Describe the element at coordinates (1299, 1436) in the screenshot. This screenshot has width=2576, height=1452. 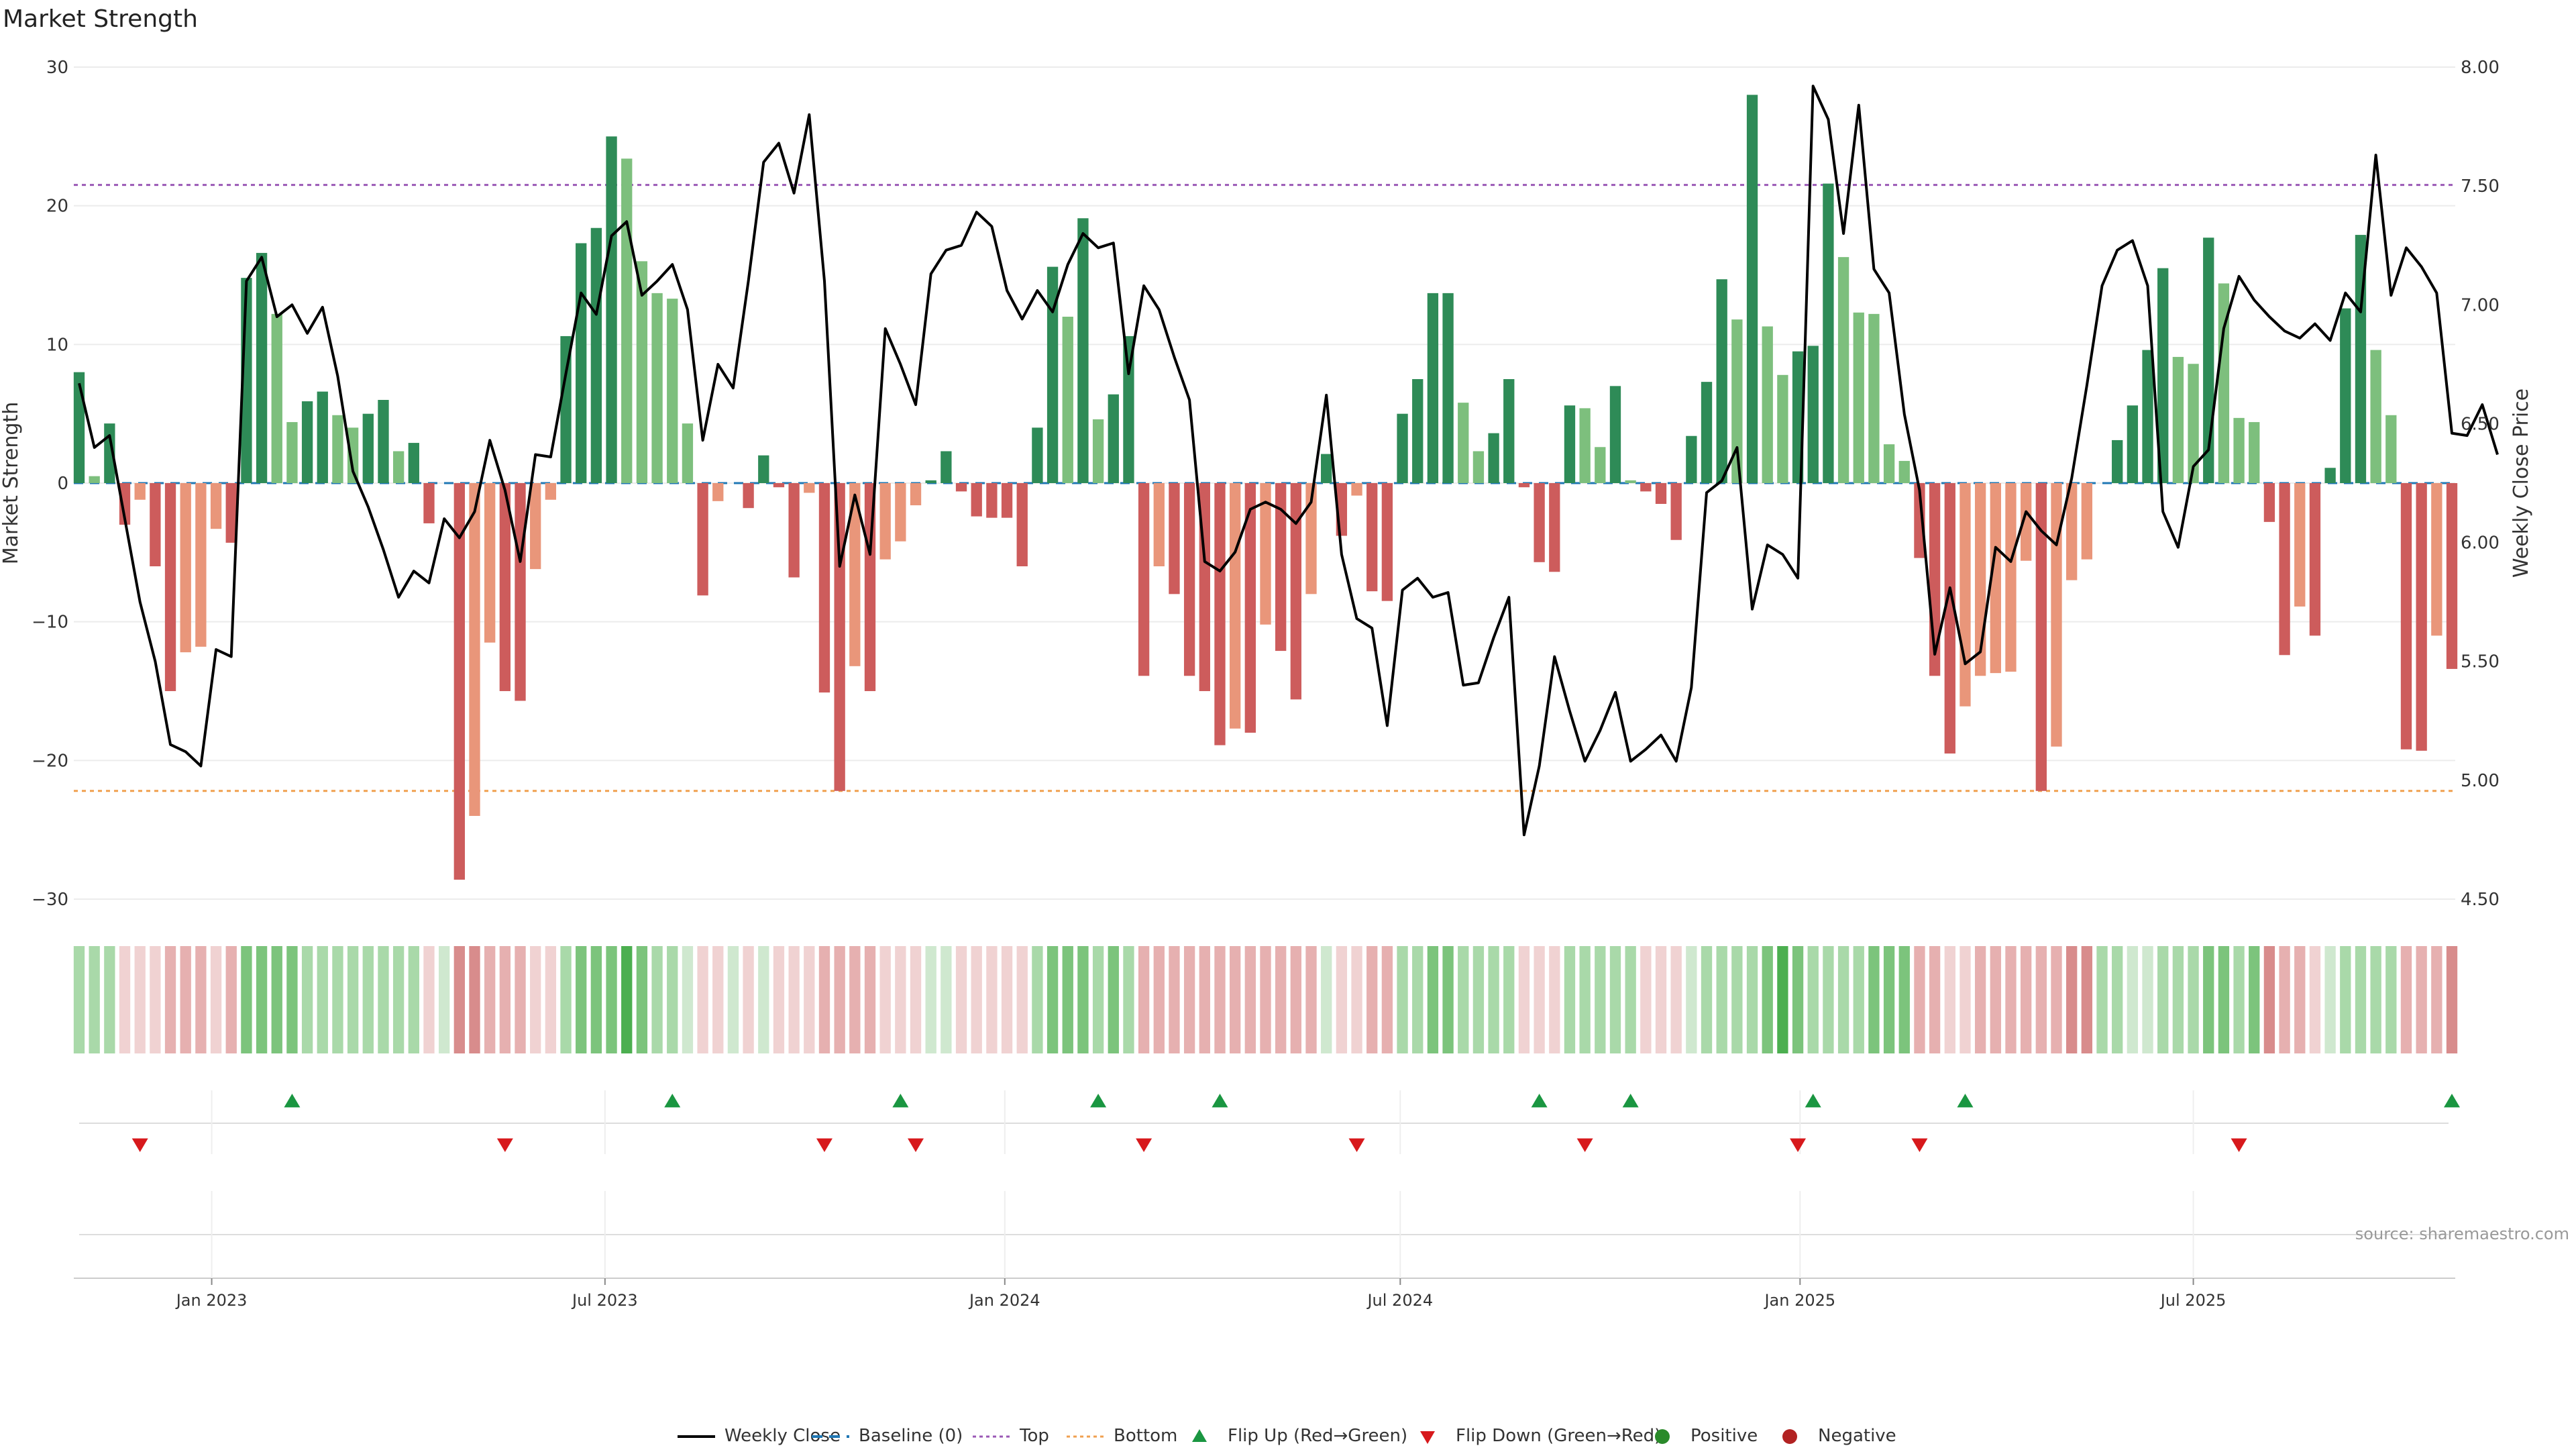
I see `legend-item: Flip Up (Red→Green)` at that location.